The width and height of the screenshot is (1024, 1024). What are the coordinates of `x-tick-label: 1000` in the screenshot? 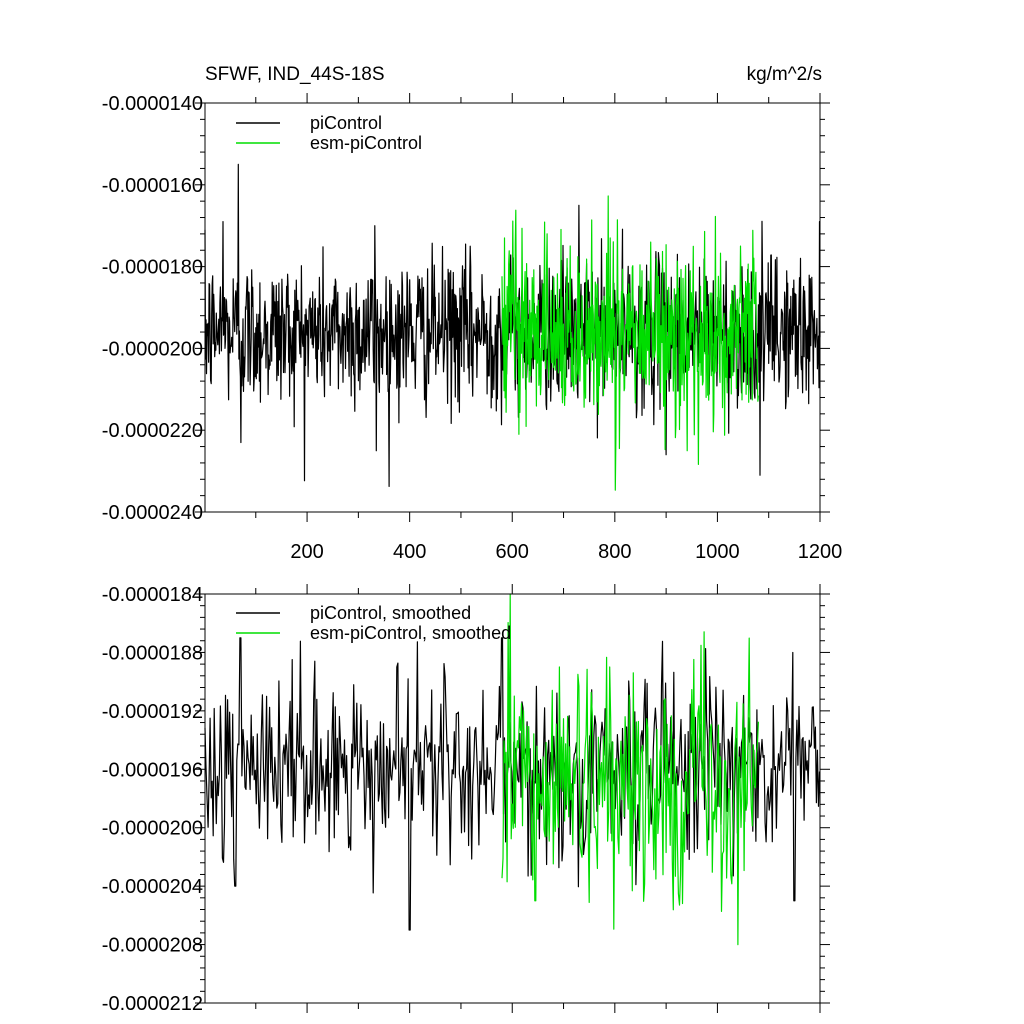 It's located at (717, 552).